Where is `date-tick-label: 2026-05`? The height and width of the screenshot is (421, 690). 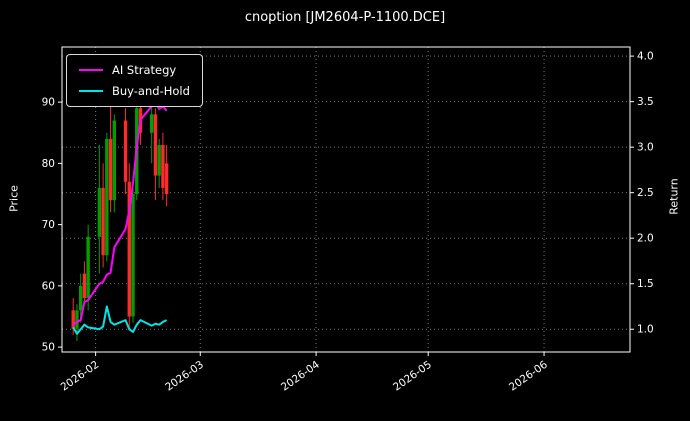 date-tick-label: 2026-05 is located at coordinates (412, 376).